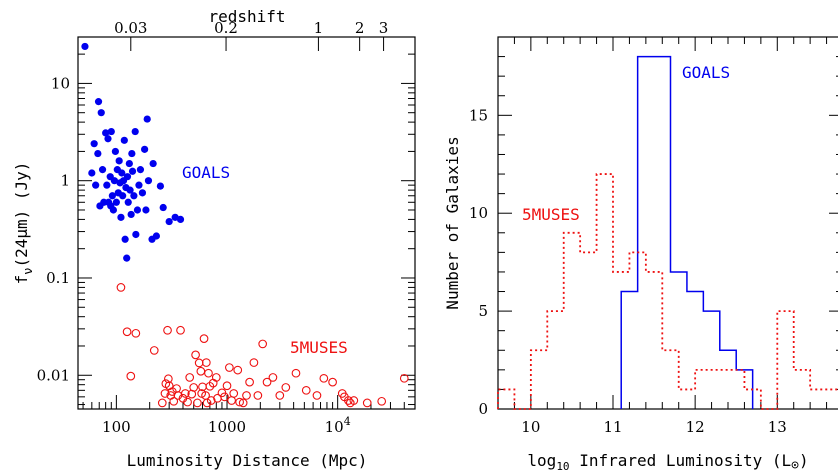 Image resolution: width=838 pixels, height=474 pixels. Describe the element at coordinates (116, 427) in the screenshot. I see `x-tick-label: 100` at that location.